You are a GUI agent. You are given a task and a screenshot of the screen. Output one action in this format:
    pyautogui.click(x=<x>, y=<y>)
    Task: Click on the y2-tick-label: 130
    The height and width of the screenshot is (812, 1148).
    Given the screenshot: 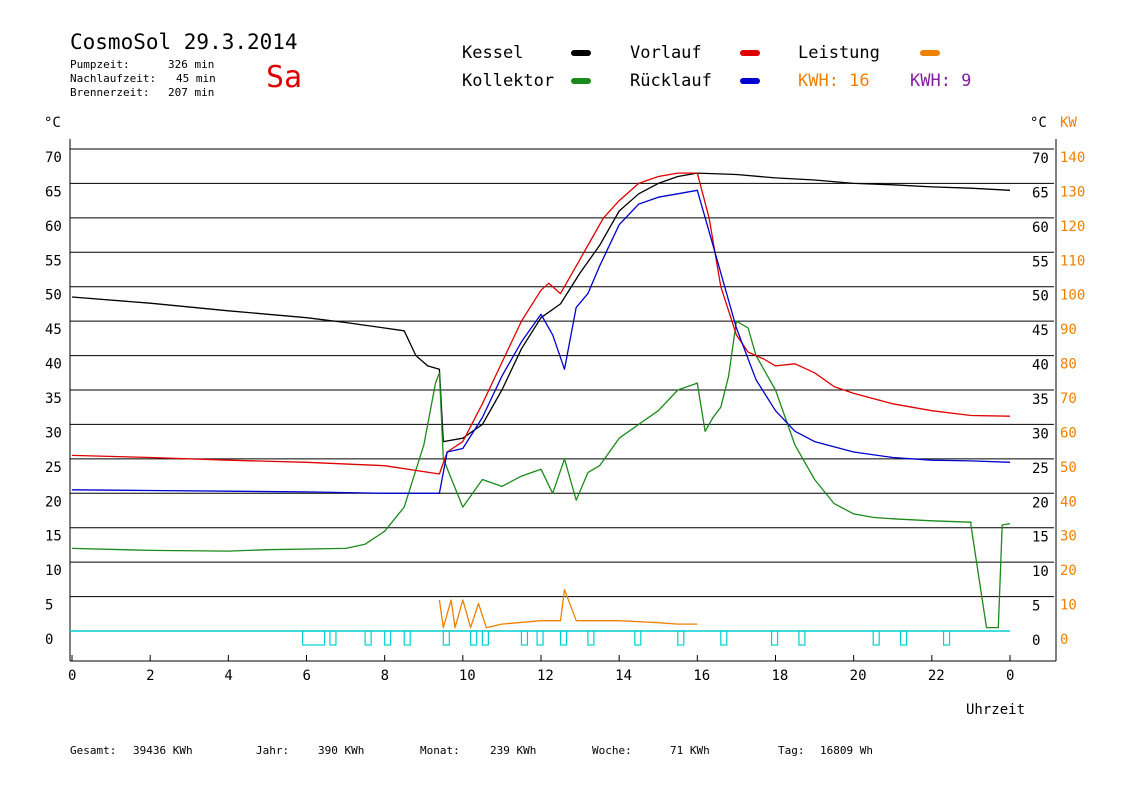 What is the action you would take?
    pyautogui.click(x=1072, y=192)
    